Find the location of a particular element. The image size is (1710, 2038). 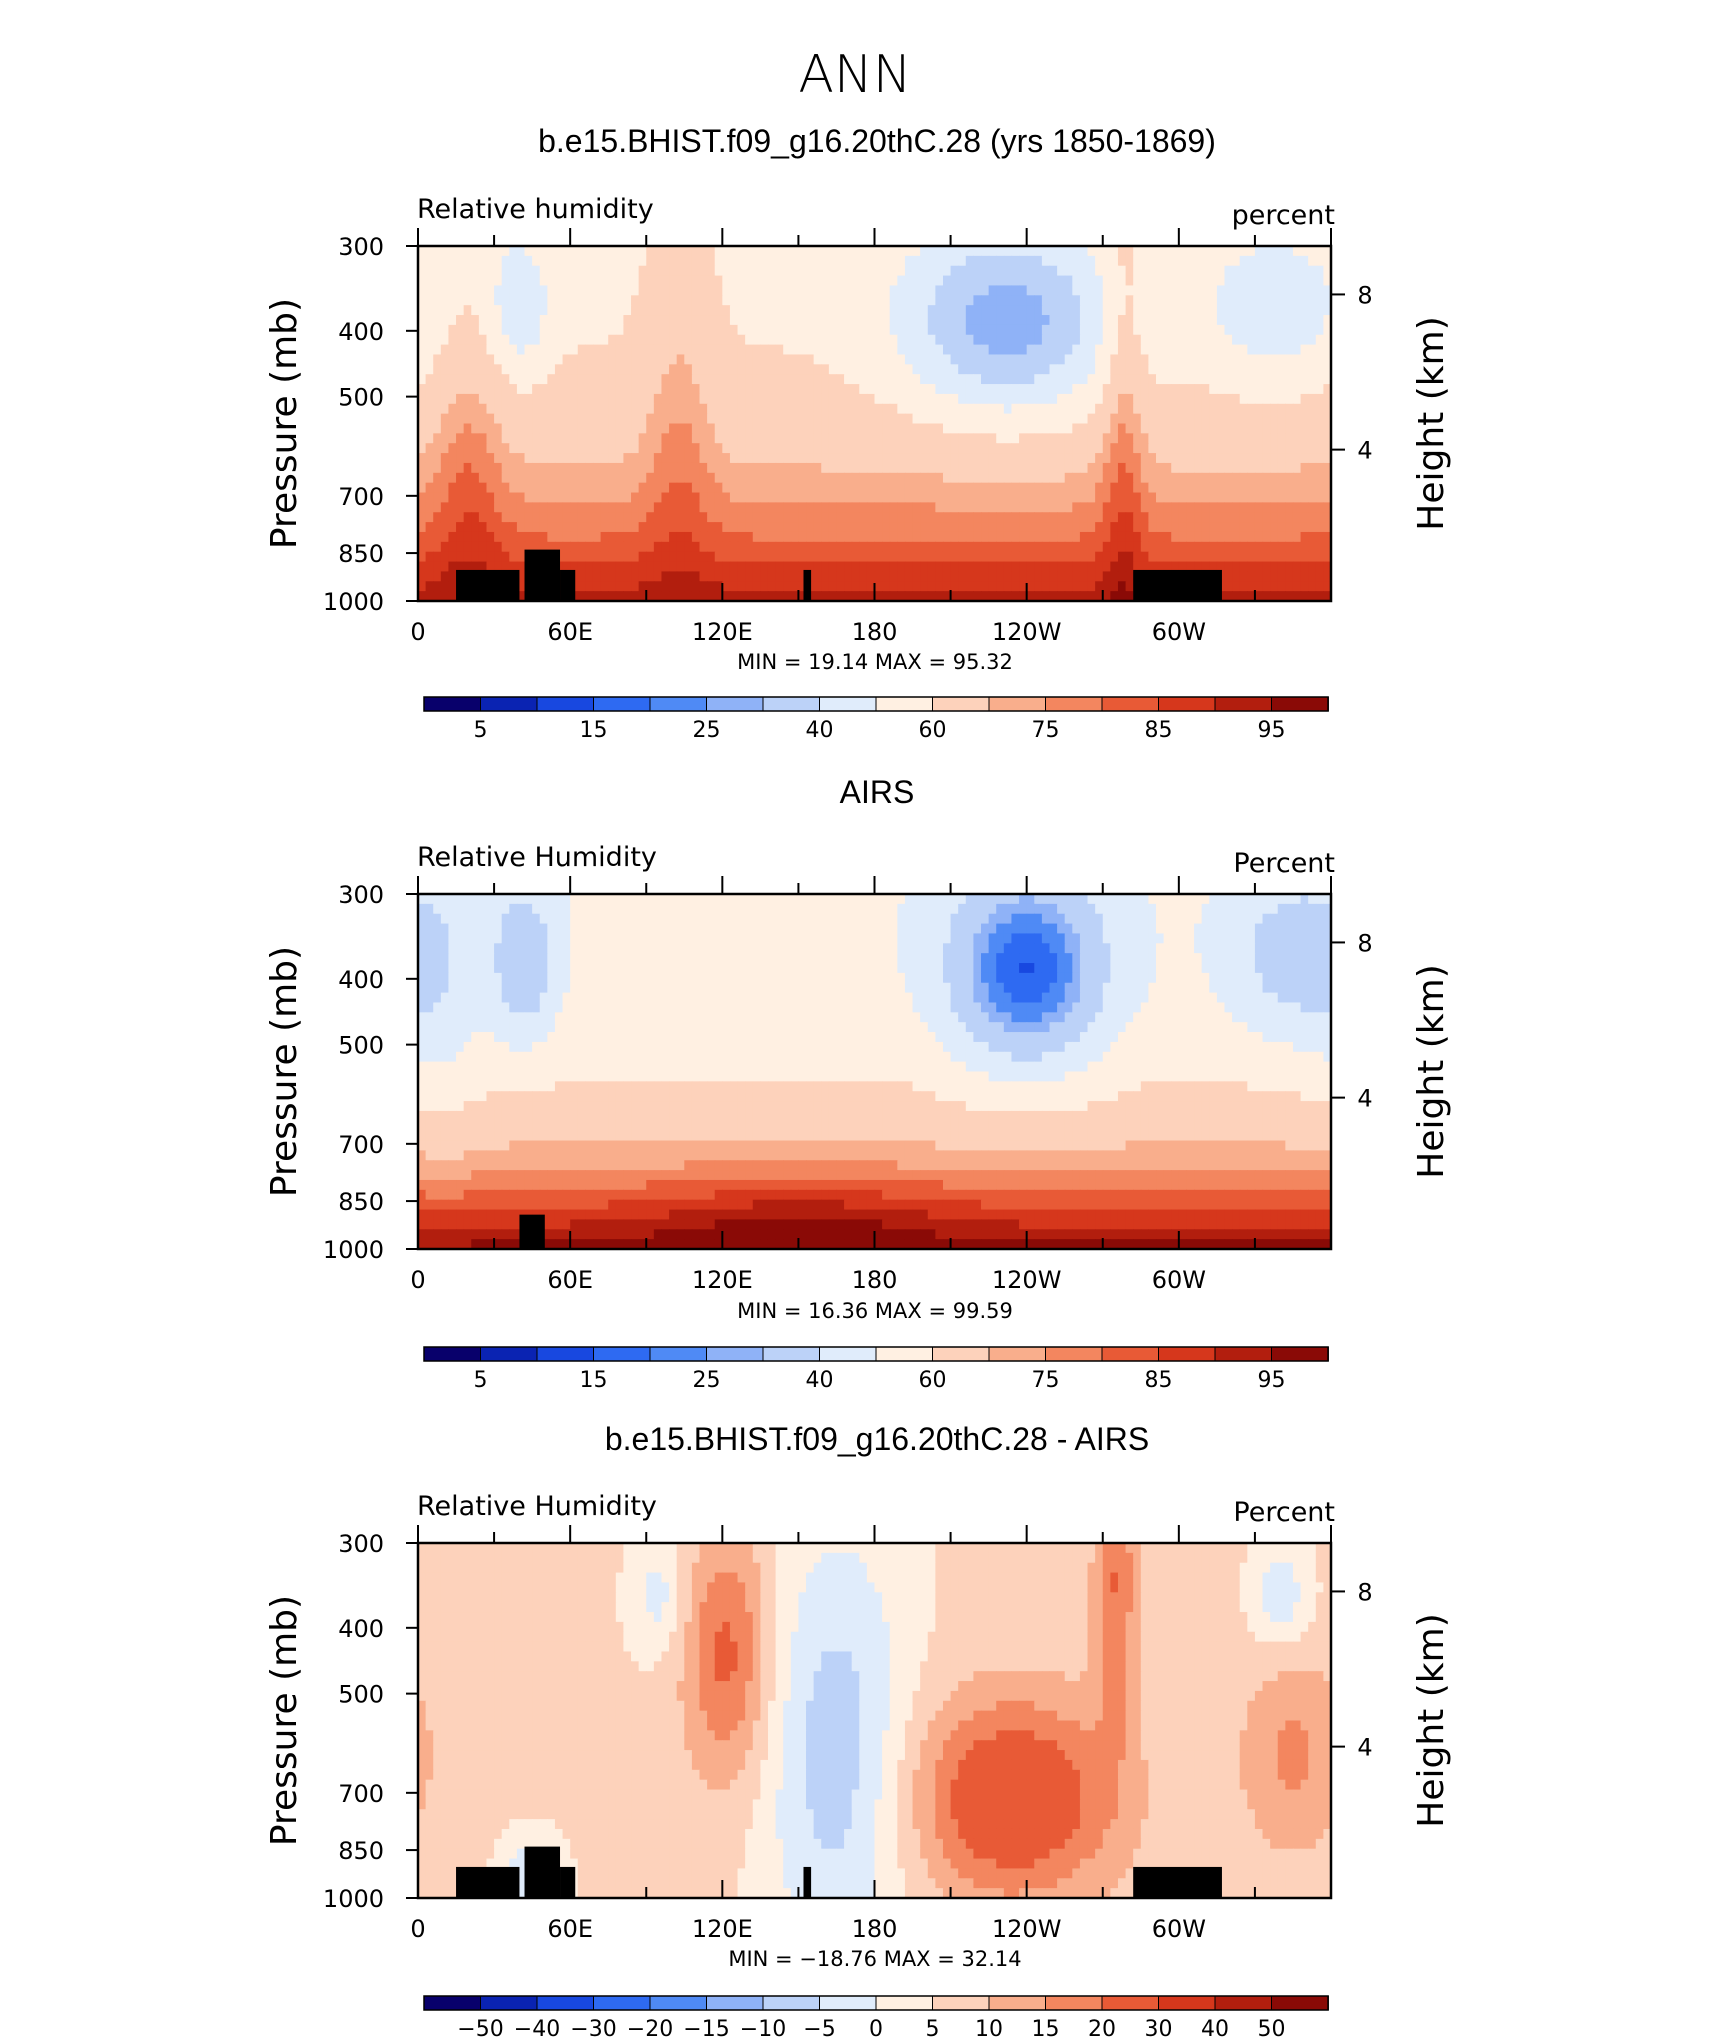

colorbar-frame is located at coordinates (876, 704).